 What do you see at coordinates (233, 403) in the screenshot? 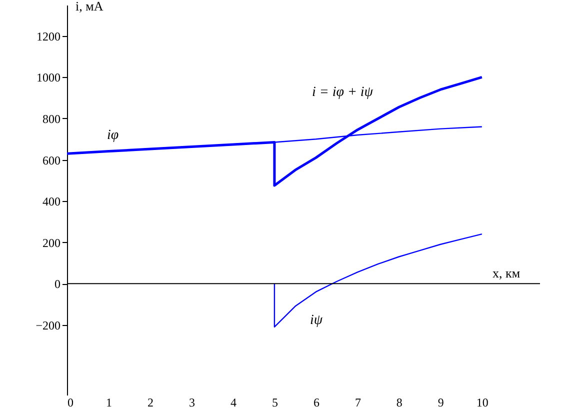
I see `x-tick-label: 4` at bounding box center [233, 403].